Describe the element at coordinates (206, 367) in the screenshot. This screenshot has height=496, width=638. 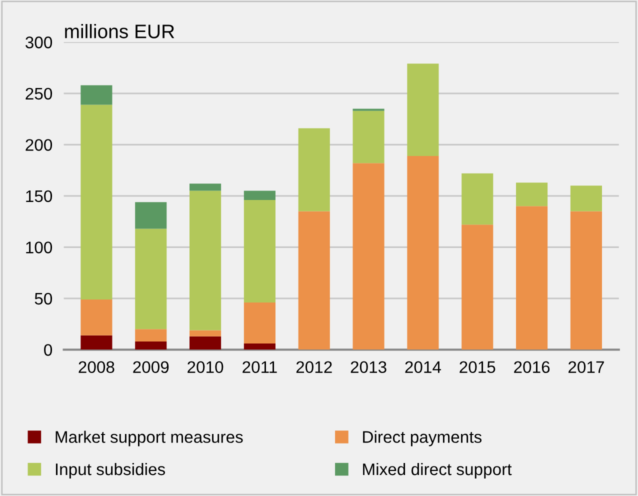
I see `x-tick-label: 2010` at that location.